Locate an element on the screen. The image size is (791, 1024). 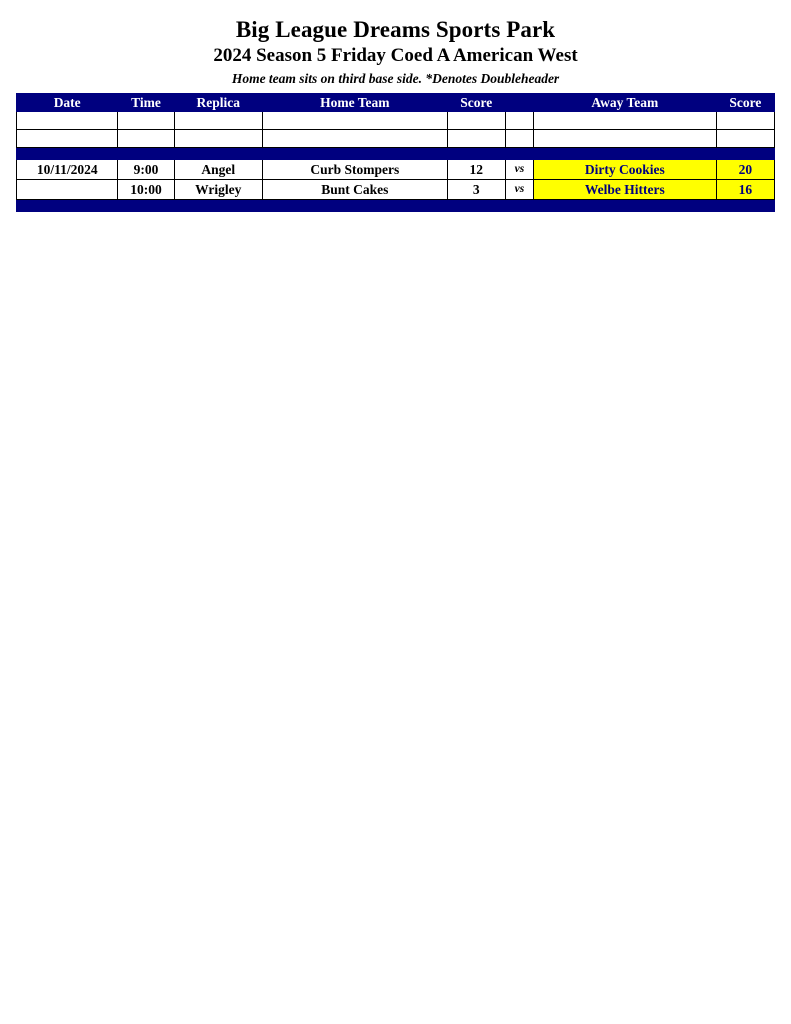
cell-away-team: Welbe Hitters is located at coordinates (625, 189).